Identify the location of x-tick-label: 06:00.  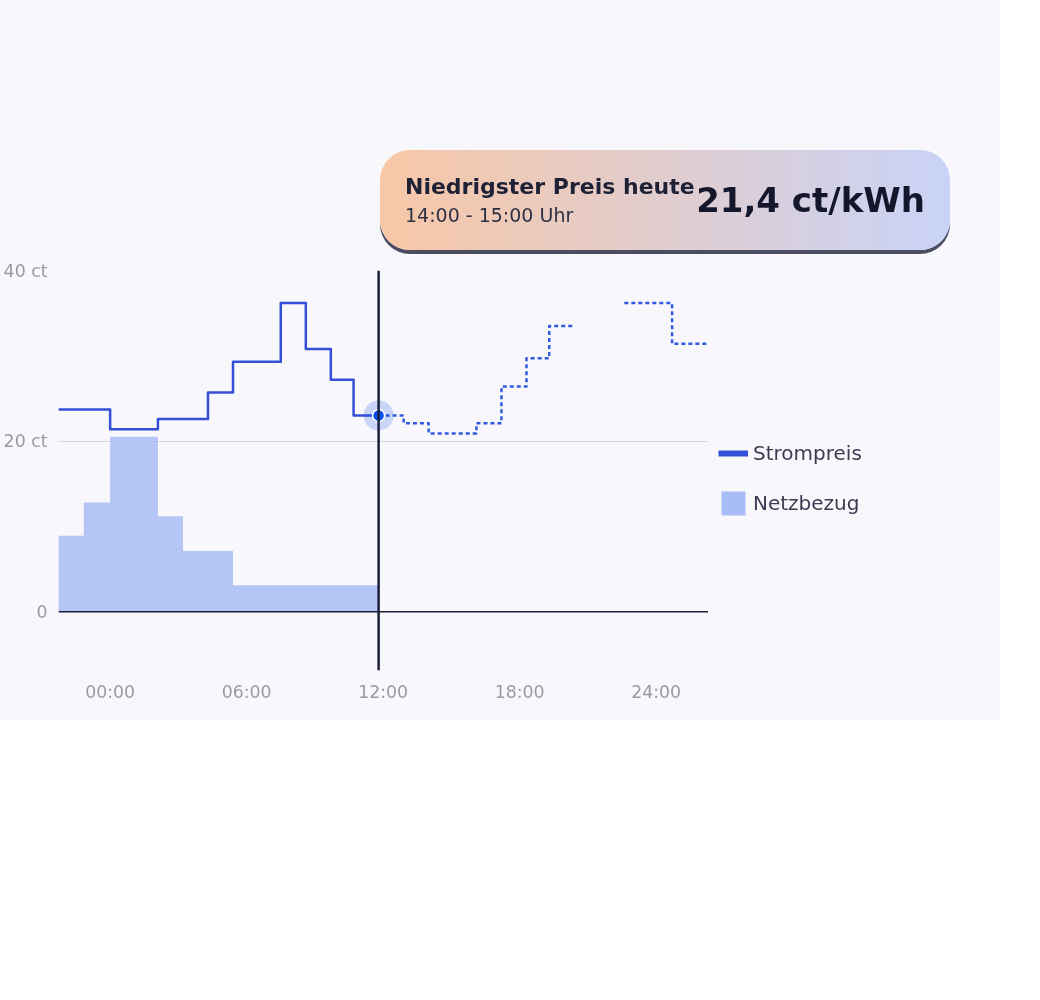
(246, 691).